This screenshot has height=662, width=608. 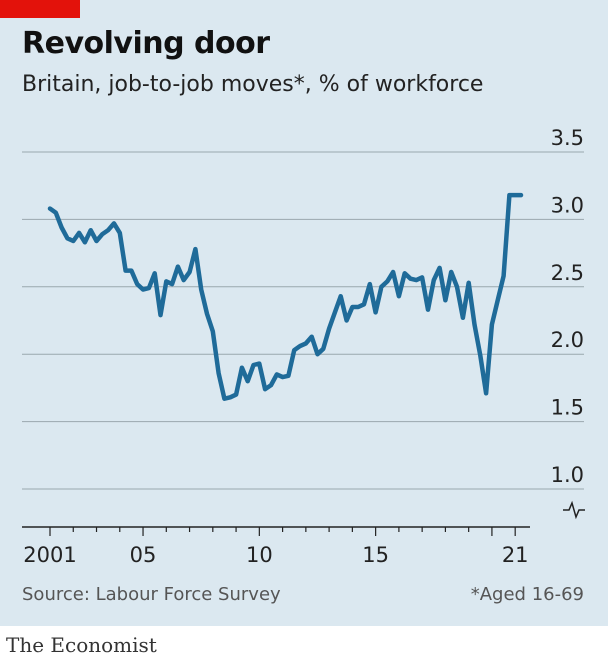 What do you see at coordinates (567, 273) in the screenshot?
I see `y-tick-label: 2.5` at bounding box center [567, 273].